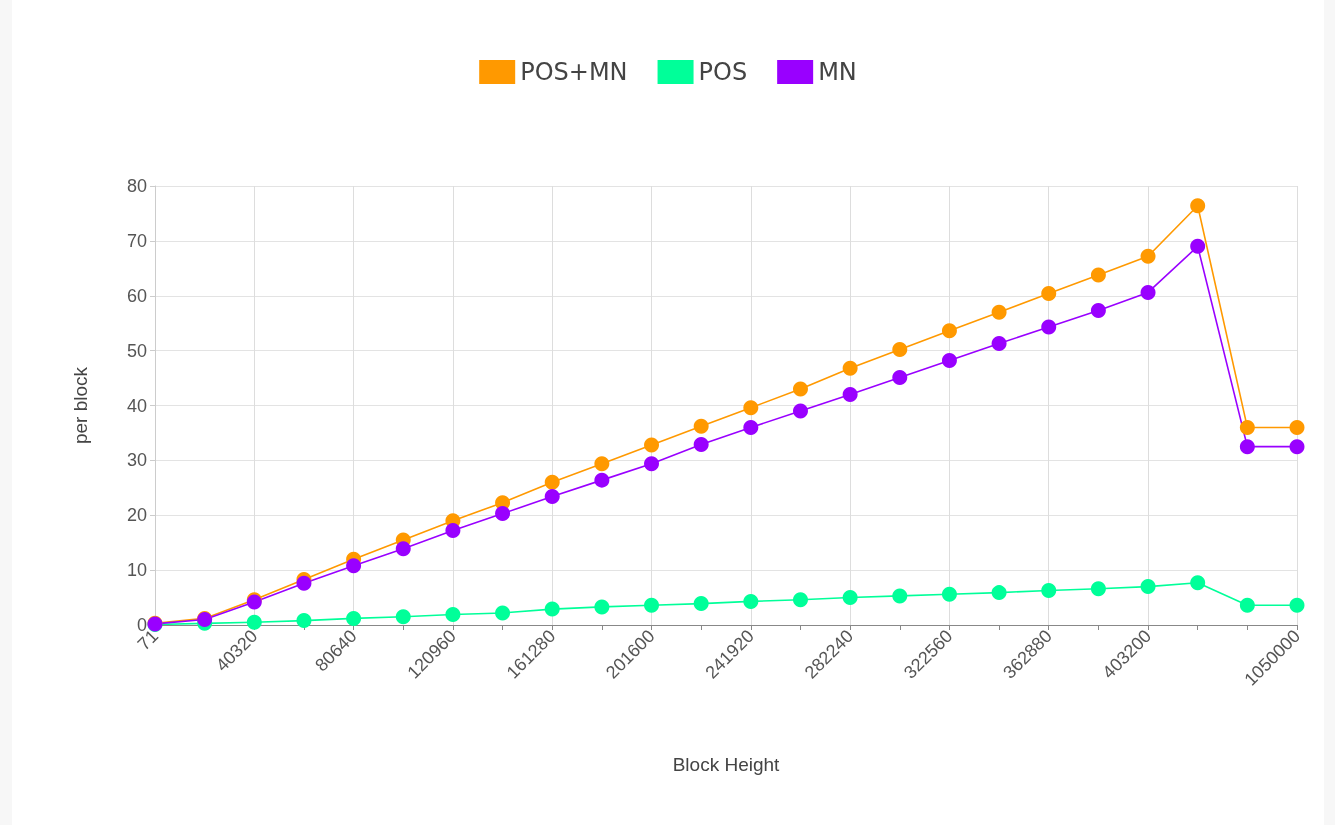 The width and height of the screenshot is (1335, 825). What do you see at coordinates (136, 405) in the screenshot?
I see `y-tick-label: 40` at bounding box center [136, 405].